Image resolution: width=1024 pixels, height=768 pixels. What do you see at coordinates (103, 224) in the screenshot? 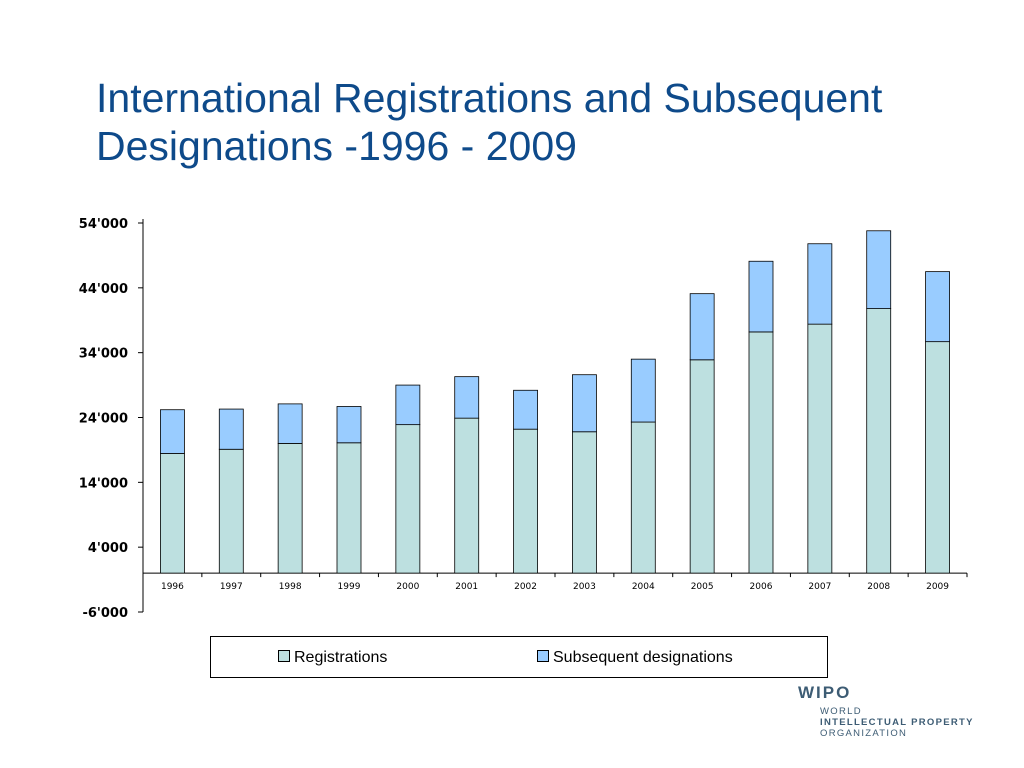
I see `y-tick-label: 54'000` at bounding box center [103, 224].